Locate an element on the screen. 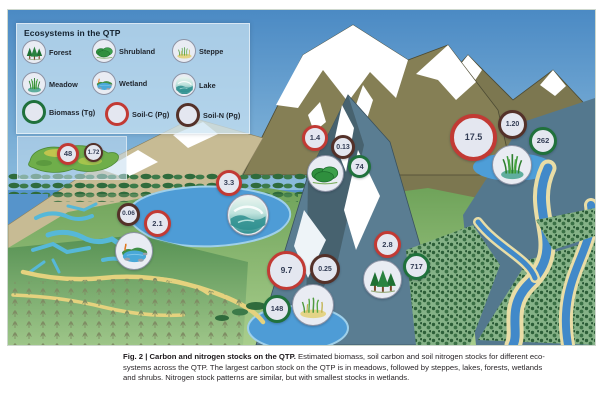  wetland-soil-n-value: 0.06 is located at coordinates (128, 214).